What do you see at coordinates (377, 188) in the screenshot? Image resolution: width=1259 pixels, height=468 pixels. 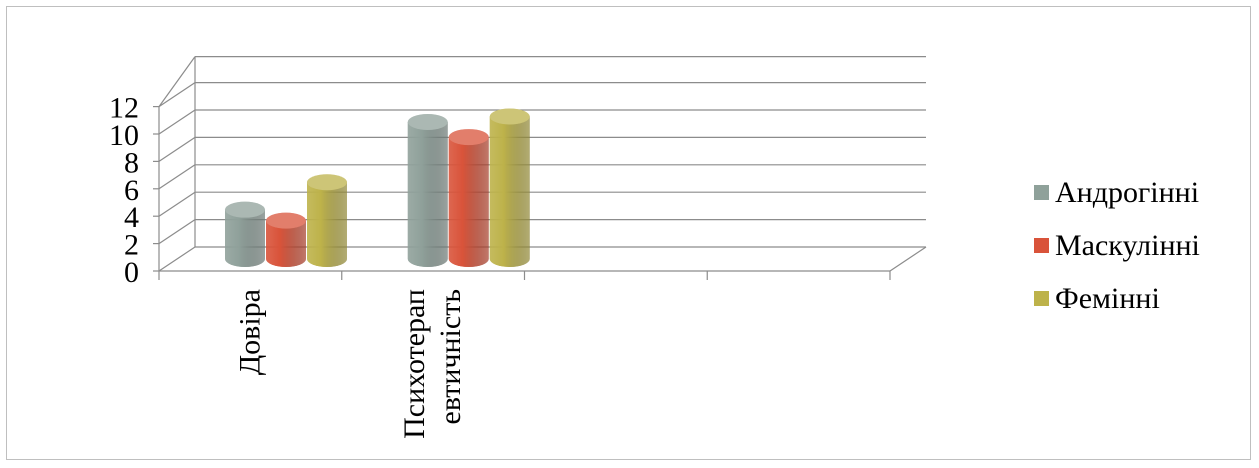 I see `bars` at bounding box center [377, 188].